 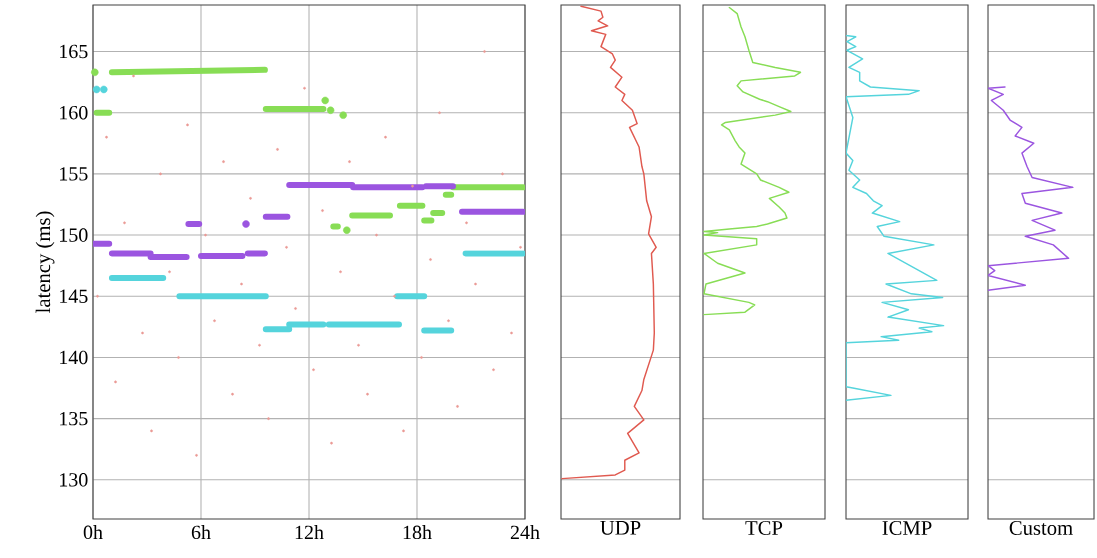 What do you see at coordinates (417, 532) in the screenshot?
I see `x-tick-label: 18h` at bounding box center [417, 532].